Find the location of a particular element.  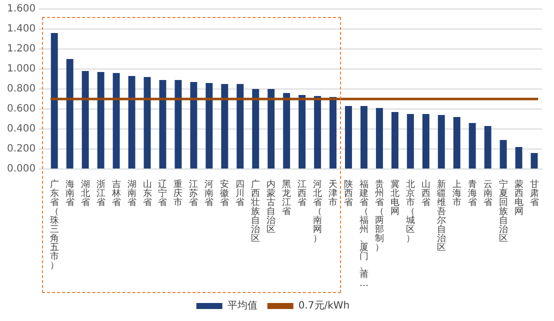

x-tick-label: 天津市 is located at coordinates (333, 193).